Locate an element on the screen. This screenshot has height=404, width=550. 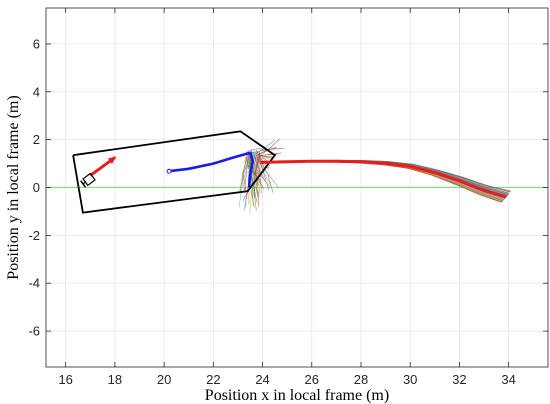
vehicle-heading-arrowhead is located at coordinates (112, 160).